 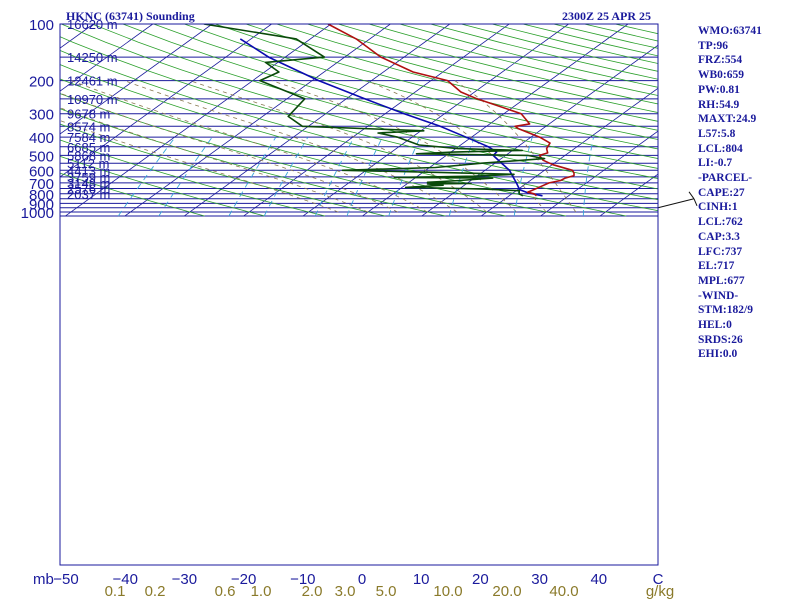 I want to click on mixing-ratio-tick-label: 10.0, so click(x=447, y=591).